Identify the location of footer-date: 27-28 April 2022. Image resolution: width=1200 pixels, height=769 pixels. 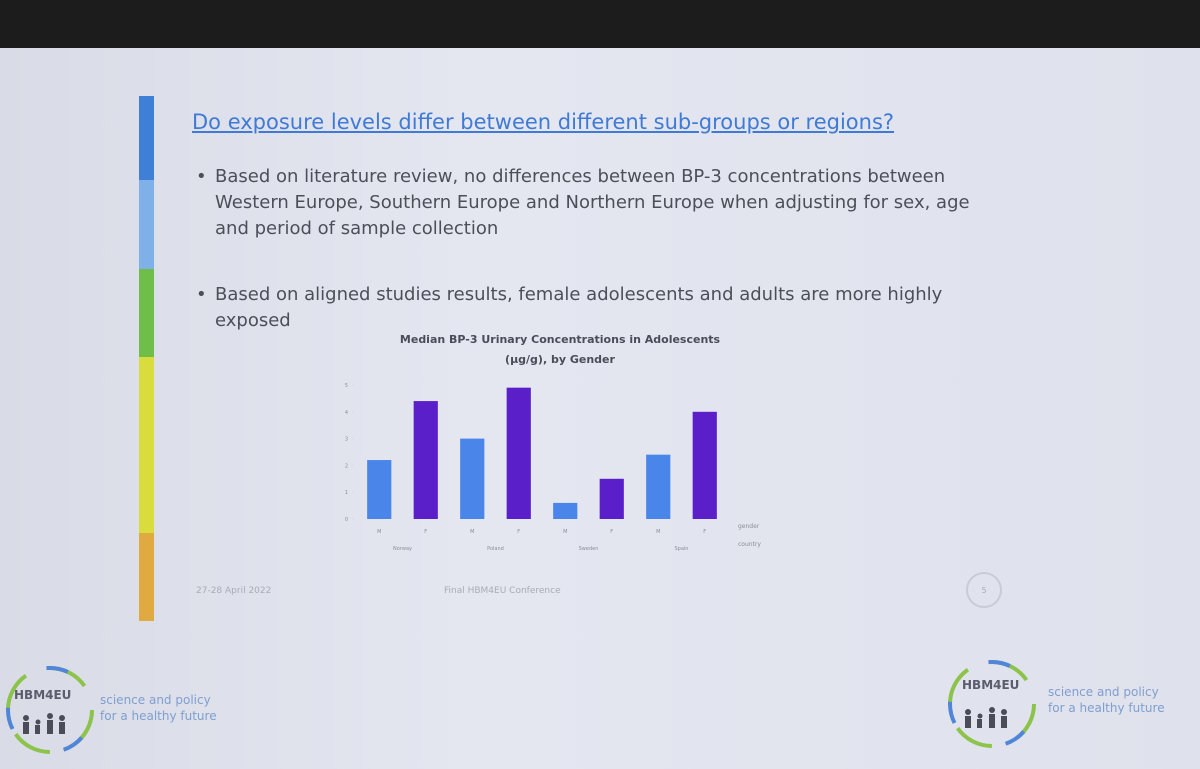
(234, 591).